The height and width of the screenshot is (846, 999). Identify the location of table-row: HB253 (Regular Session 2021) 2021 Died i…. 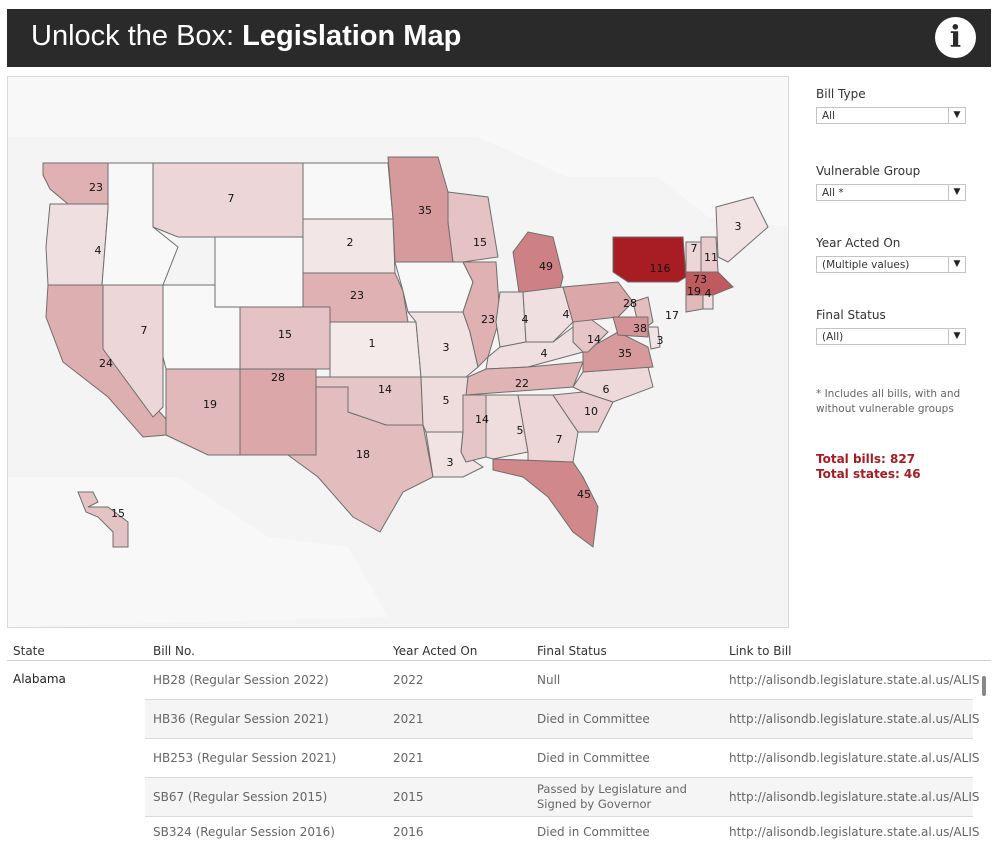
(562, 758).